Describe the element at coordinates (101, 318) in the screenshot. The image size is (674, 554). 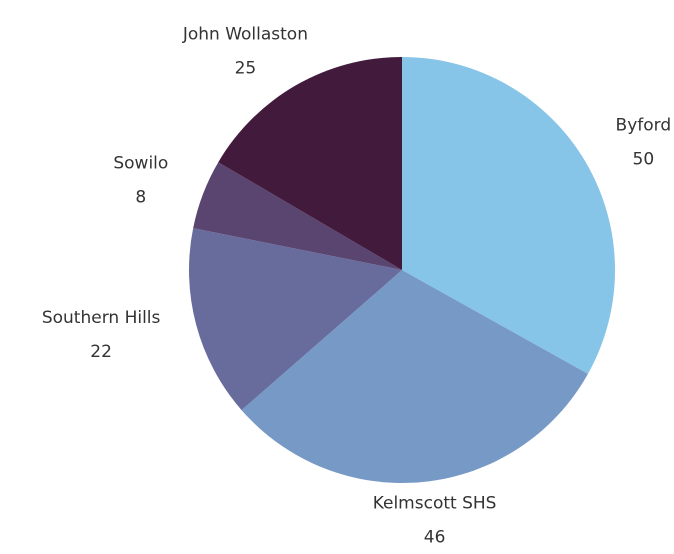
I see `slice-label: Southern Hills` at that location.